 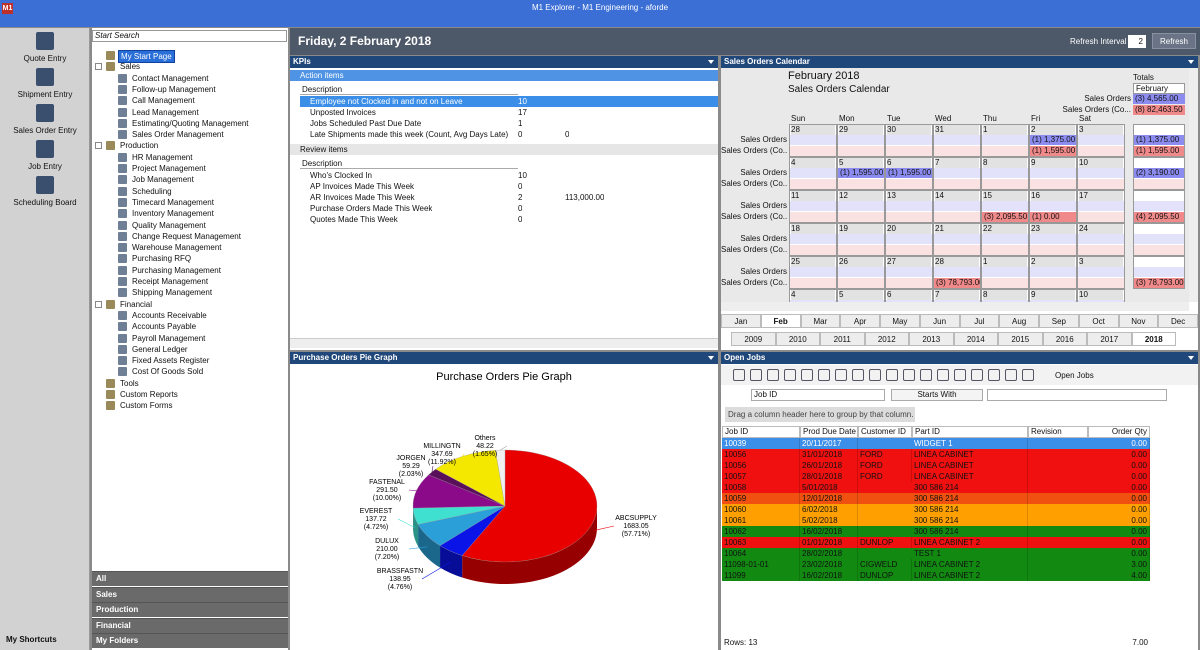 What do you see at coordinates (936, 443) in the screenshot?
I see `job-row: 10039 20/11/2017 WIDGET 1 0.00` at bounding box center [936, 443].